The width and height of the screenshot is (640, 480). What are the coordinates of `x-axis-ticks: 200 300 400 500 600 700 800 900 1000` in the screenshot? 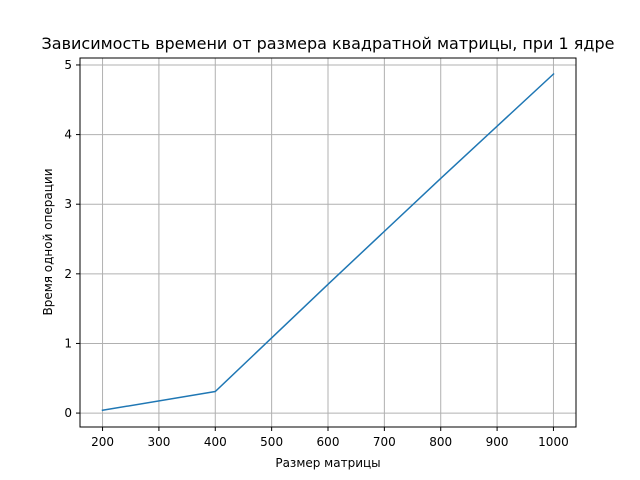 It's located at (330, 438).